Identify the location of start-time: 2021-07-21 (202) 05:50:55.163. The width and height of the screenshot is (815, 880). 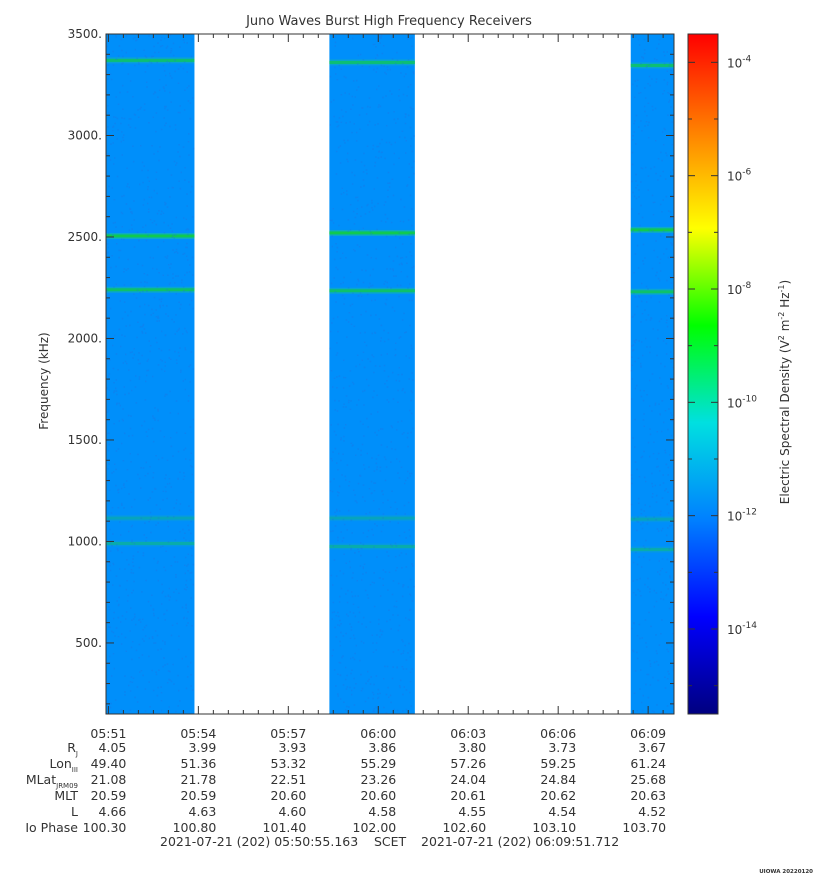
(259, 841).